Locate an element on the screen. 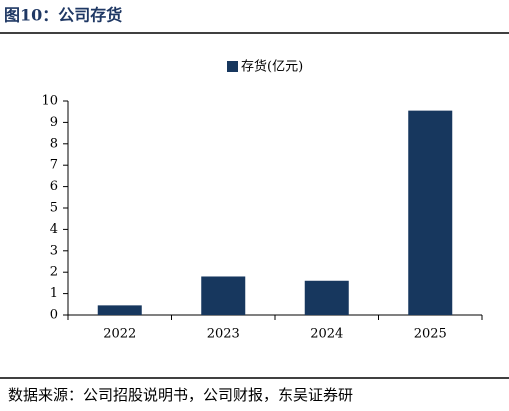 The height and width of the screenshot is (411, 509). legend-label: 存货(亿元) is located at coordinates (272, 67).